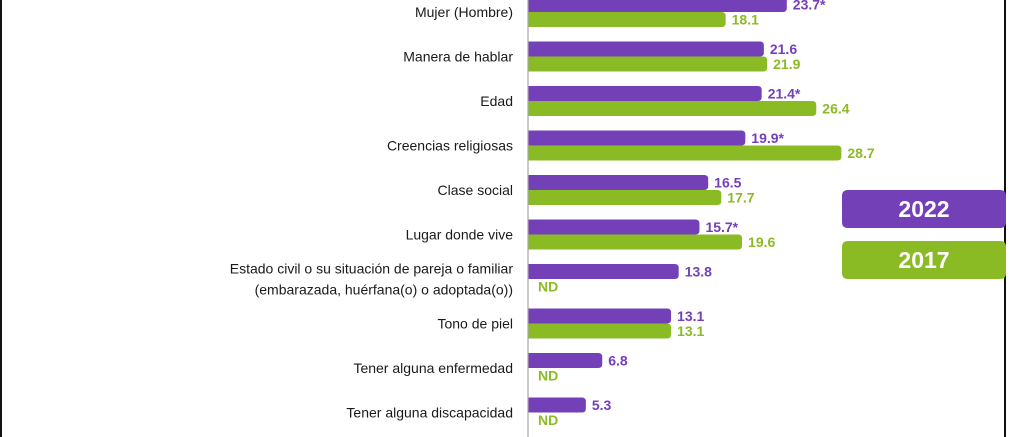 This screenshot has height=437, width=1010. Describe the element at coordinates (835, 109) in the screenshot. I see `data-label-2017: 26.4` at that location.